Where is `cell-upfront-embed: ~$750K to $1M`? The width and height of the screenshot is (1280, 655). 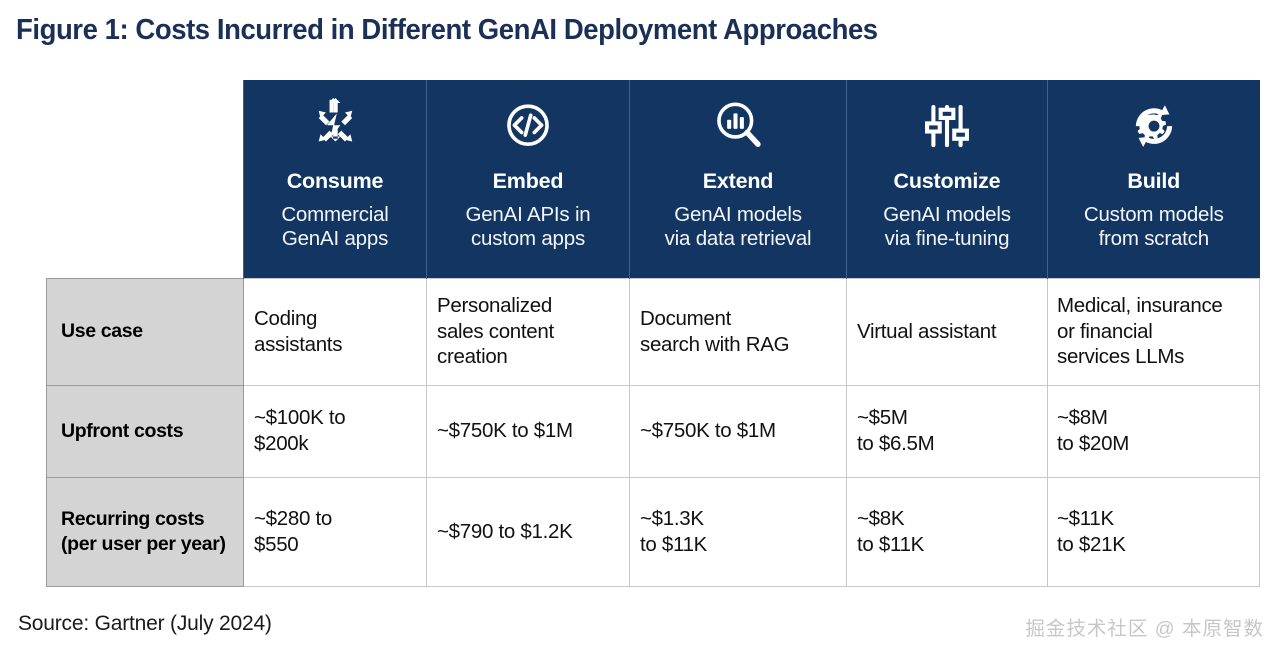 cell-upfront-embed: ~$750K to $1M is located at coordinates (528, 431).